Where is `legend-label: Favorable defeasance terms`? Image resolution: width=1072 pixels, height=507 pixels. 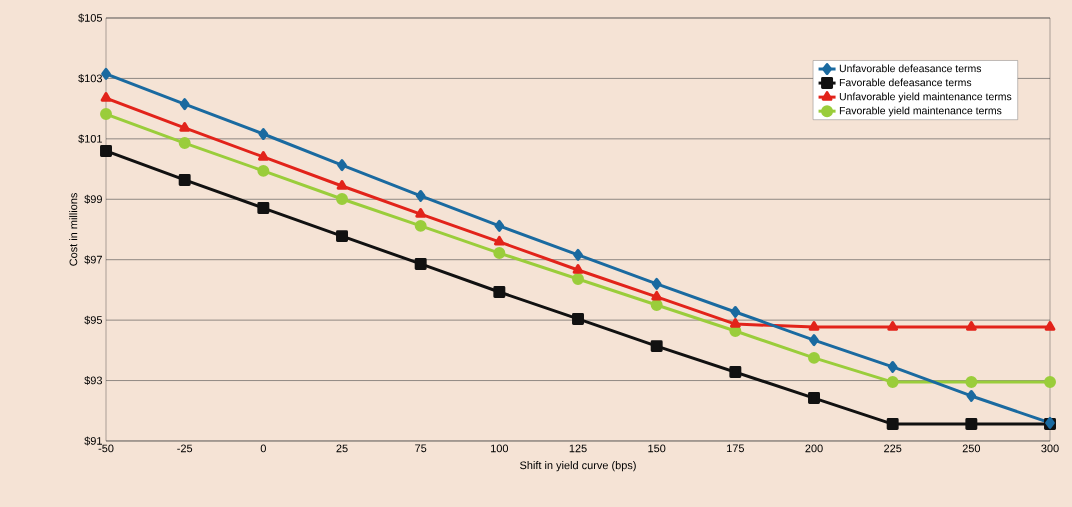 legend-label: Favorable defeasance terms is located at coordinates (905, 82).